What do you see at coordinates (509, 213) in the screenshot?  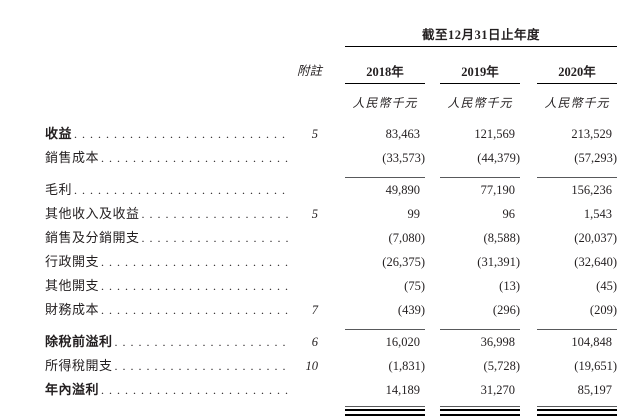 I see `row-value-2019: 96` at bounding box center [509, 213].